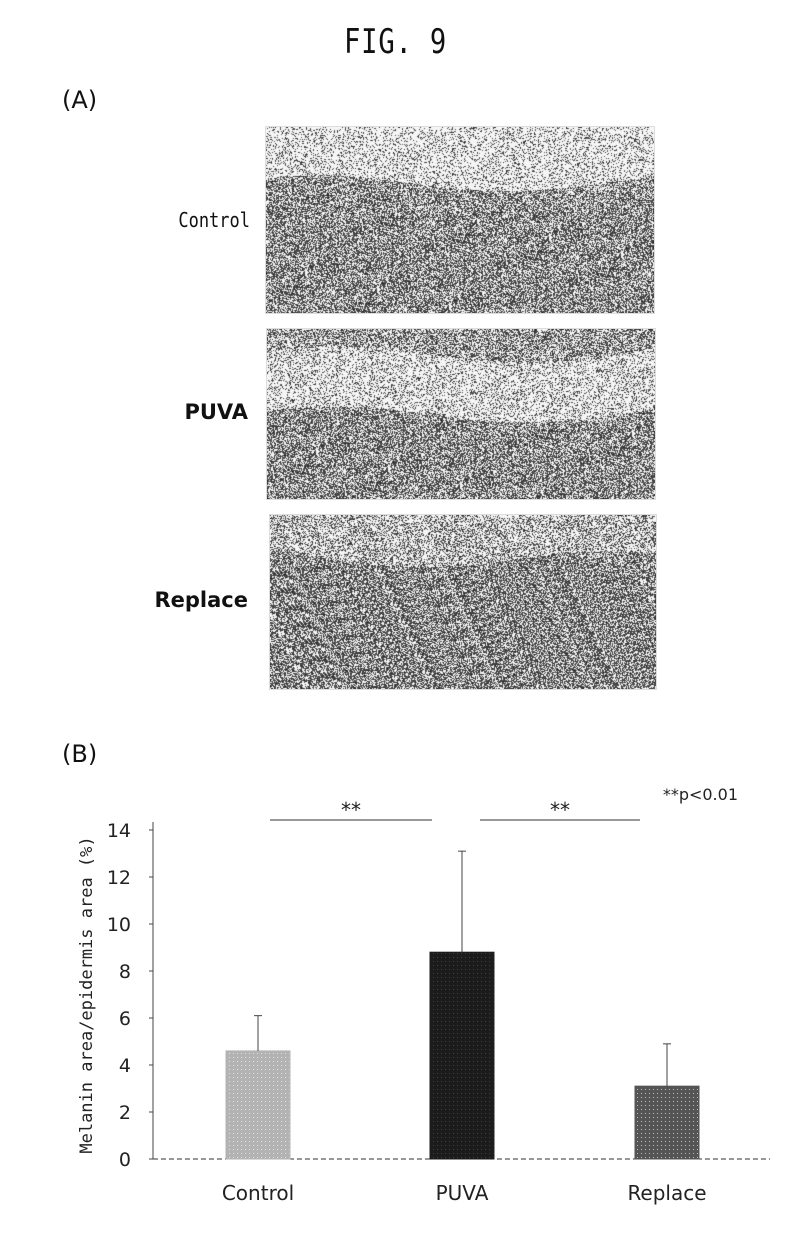  I want to click on bar-replace, so click(667, 1122).